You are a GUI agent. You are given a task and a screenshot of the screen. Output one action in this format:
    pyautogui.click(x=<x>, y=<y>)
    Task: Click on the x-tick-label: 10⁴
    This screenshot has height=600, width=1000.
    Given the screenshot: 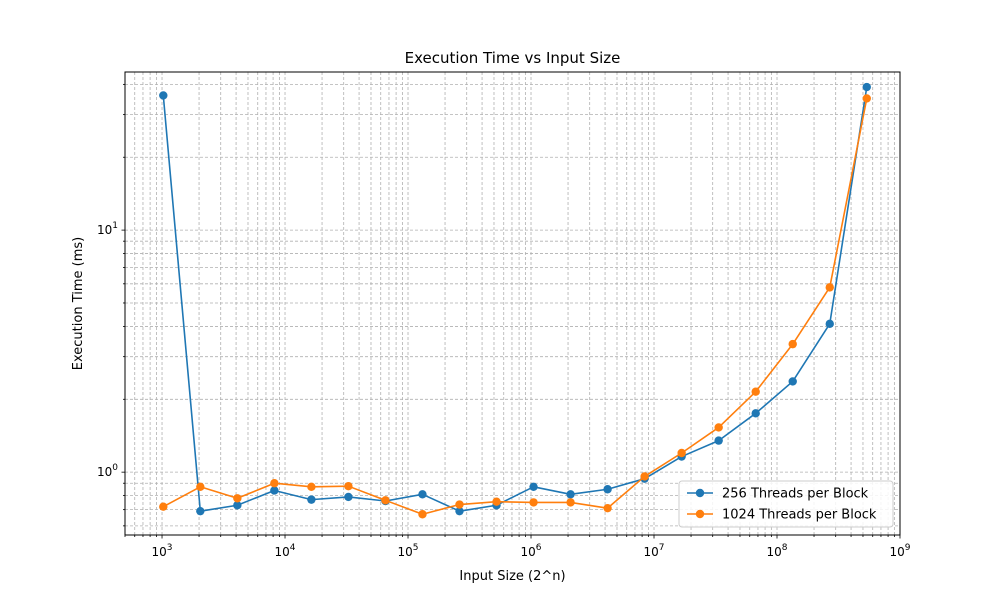 What is the action you would take?
    pyautogui.click(x=285, y=551)
    